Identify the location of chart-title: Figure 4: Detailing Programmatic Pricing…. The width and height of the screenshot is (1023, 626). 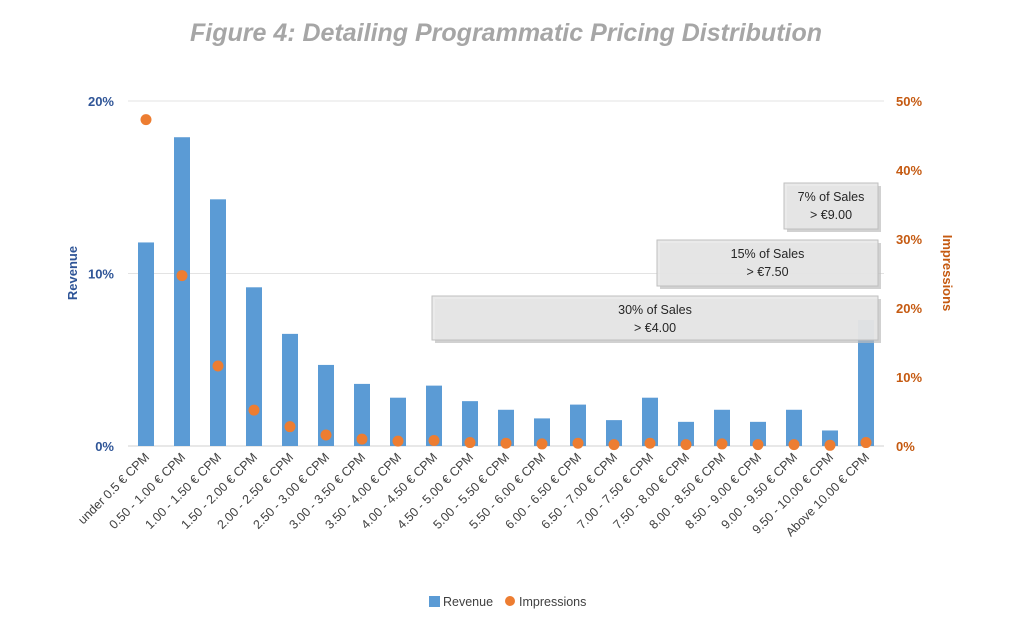
(506, 33).